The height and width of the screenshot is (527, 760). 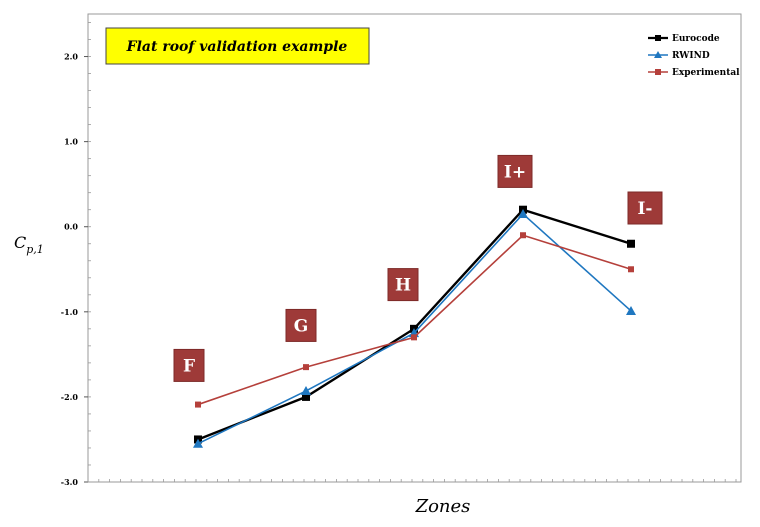 What do you see at coordinates (71, 57) in the screenshot?
I see `y-tick-label: 2.0` at bounding box center [71, 57].